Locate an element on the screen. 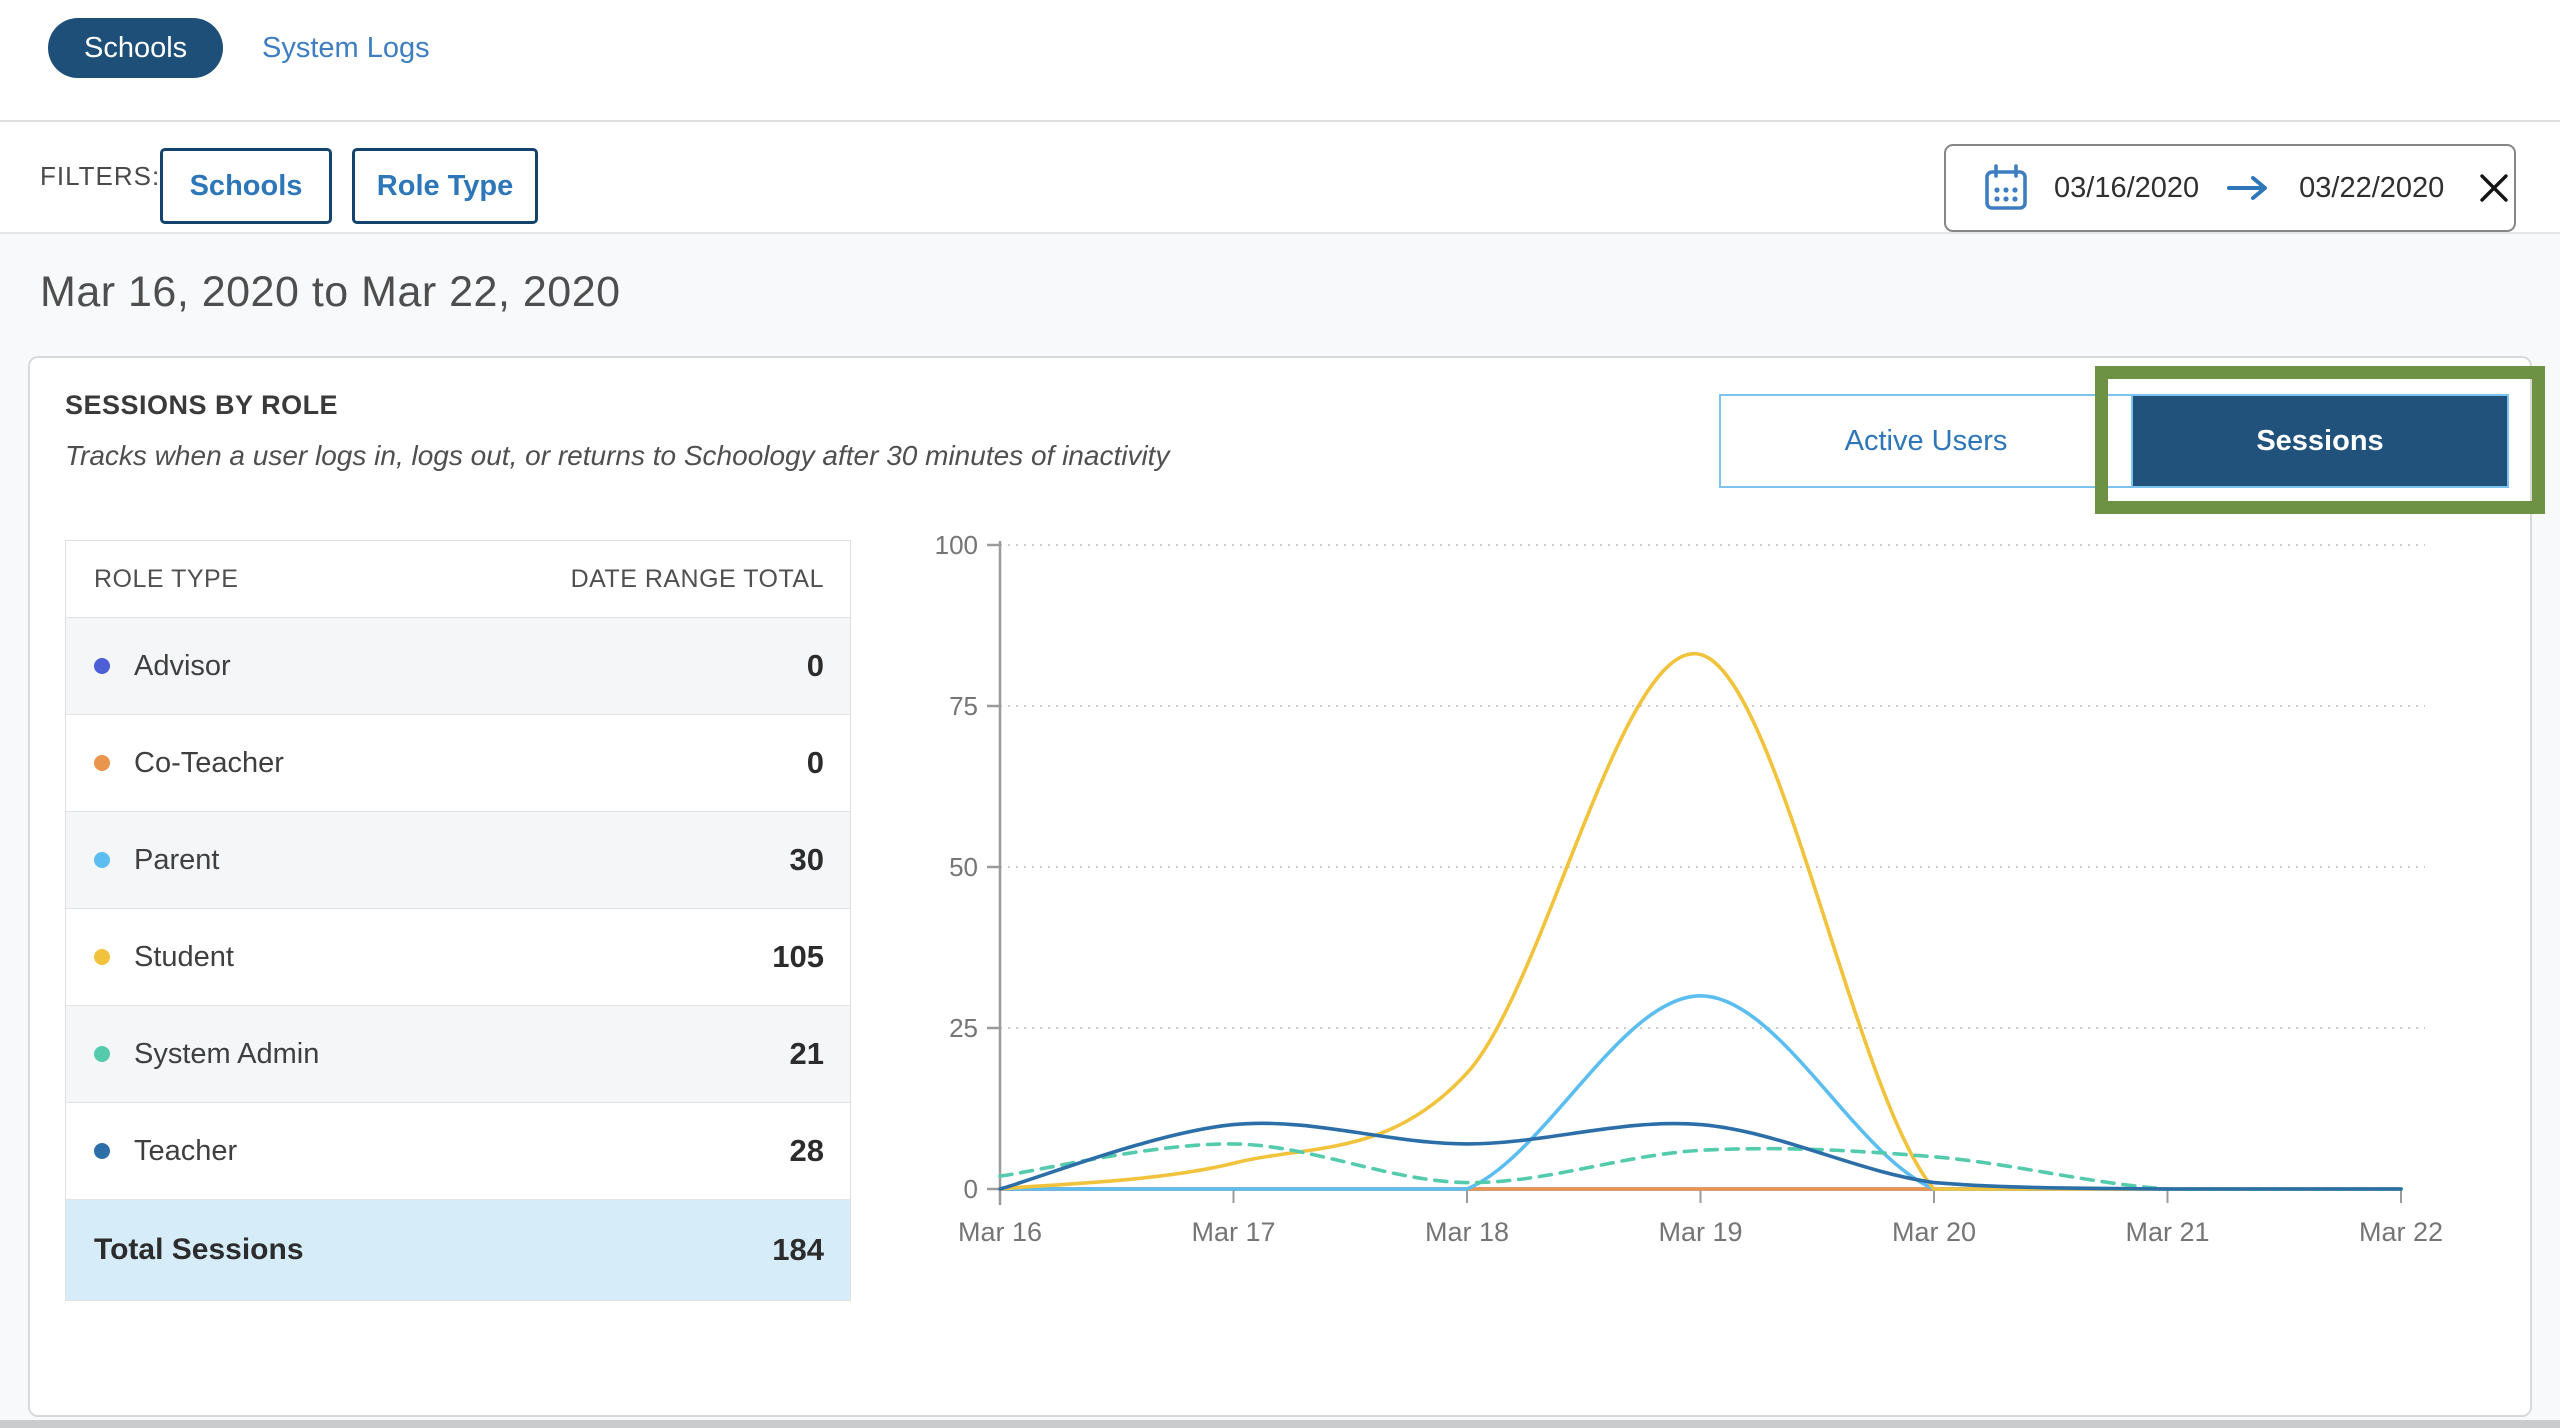 Image resolution: width=2560 pixels, height=1428 pixels. table-row: Student 105 is located at coordinates (458, 956).